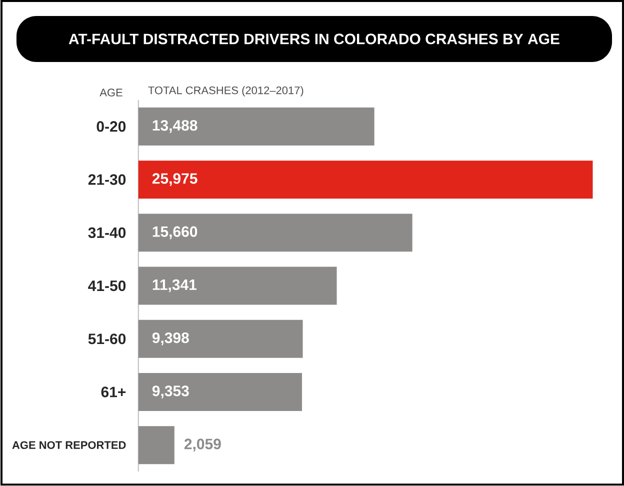  I want to click on data-label: 2,059, so click(202, 445).